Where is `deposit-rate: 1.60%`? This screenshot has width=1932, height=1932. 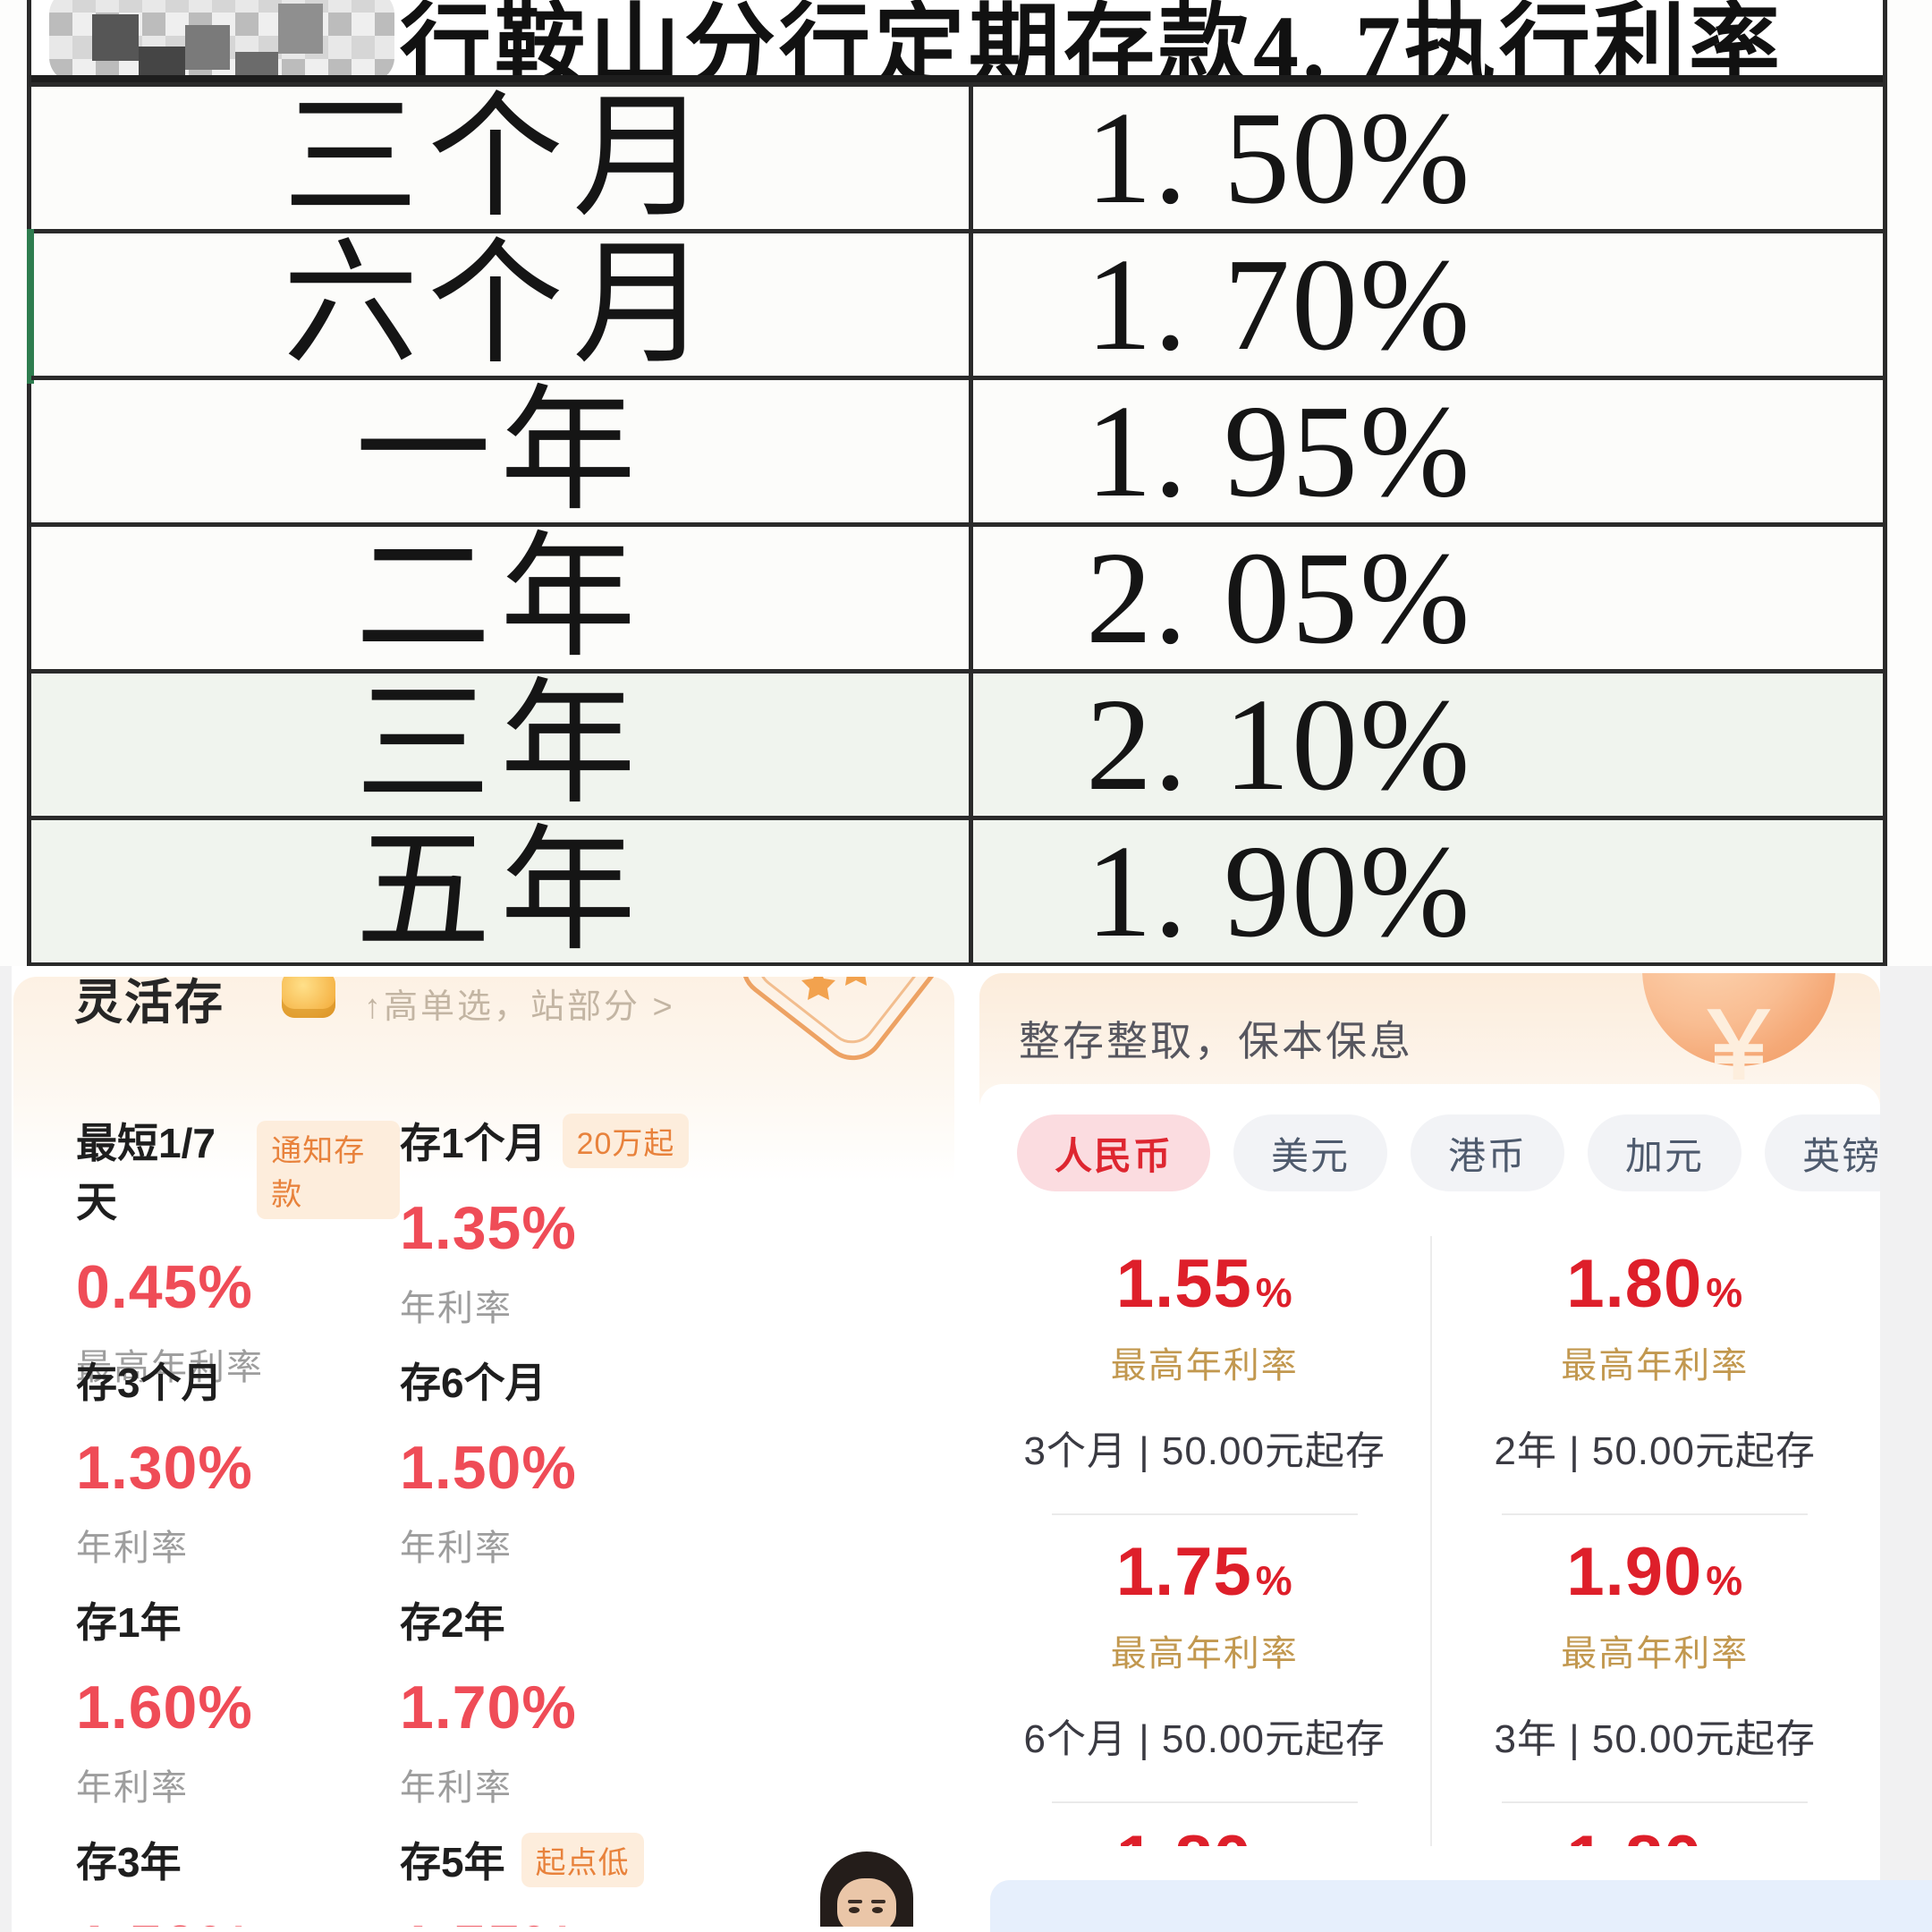 deposit-rate: 1.60% is located at coordinates (164, 1707).